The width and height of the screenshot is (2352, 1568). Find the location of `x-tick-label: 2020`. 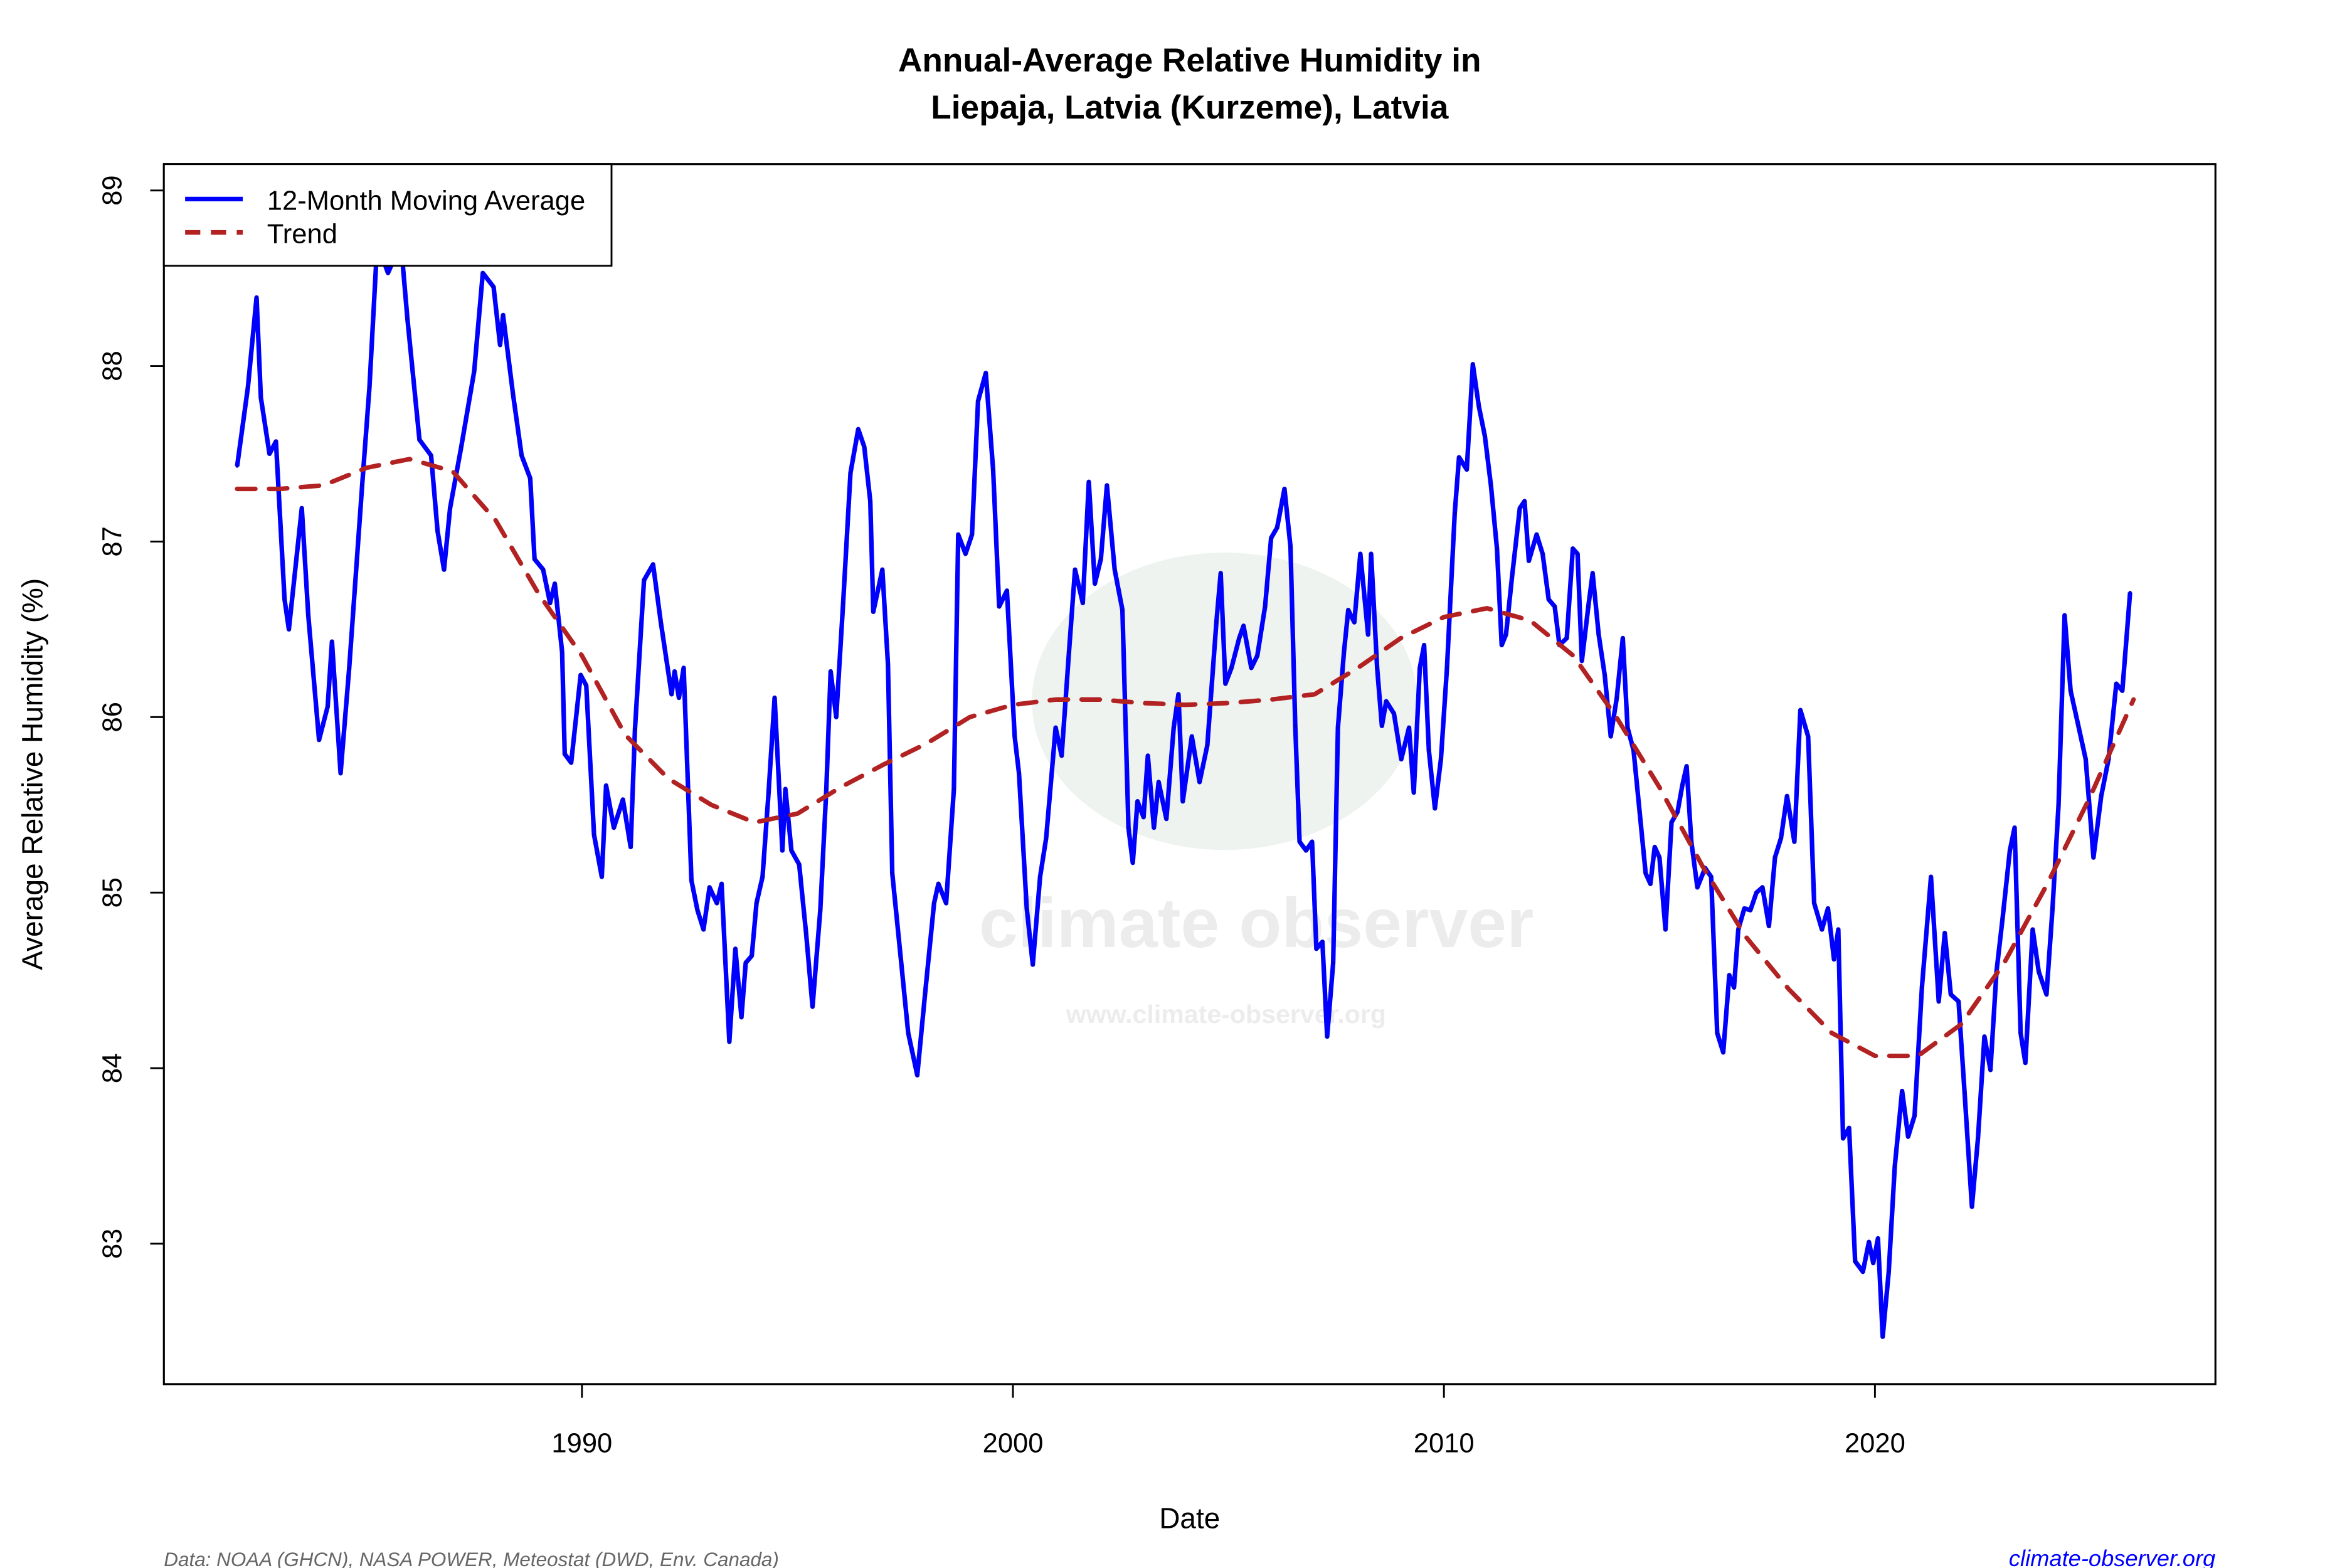

x-tick-label: 2020 is located at coordinates (1875, 1444).